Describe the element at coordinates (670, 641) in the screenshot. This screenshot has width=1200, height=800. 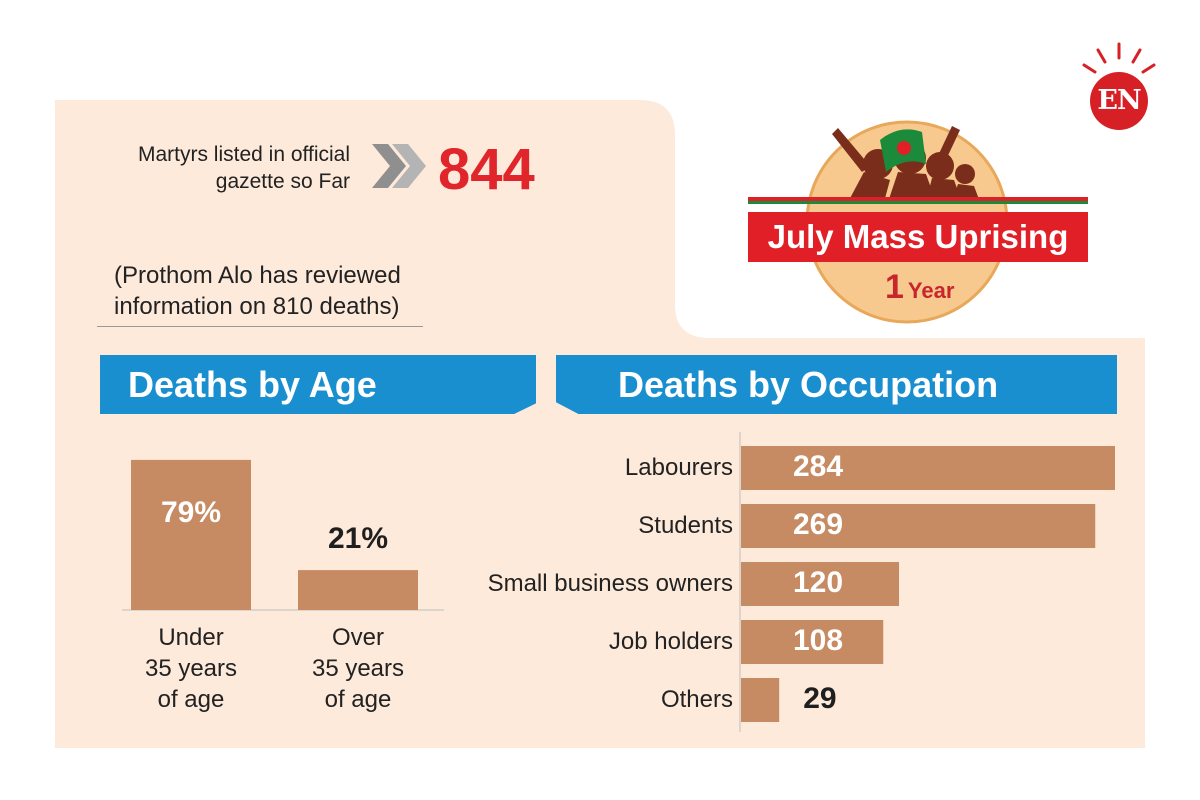
I see `occupation-category-label: Job holders` at that location.